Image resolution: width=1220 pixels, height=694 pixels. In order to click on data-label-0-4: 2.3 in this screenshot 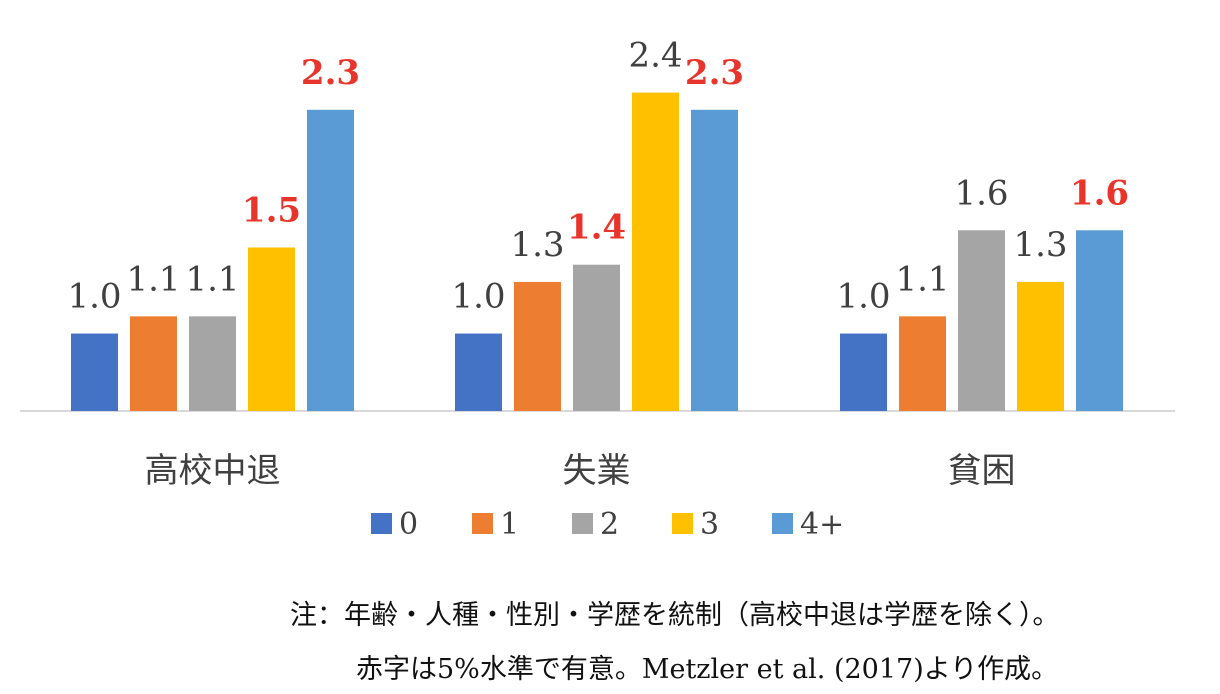, I will do `click(330, 73)`.